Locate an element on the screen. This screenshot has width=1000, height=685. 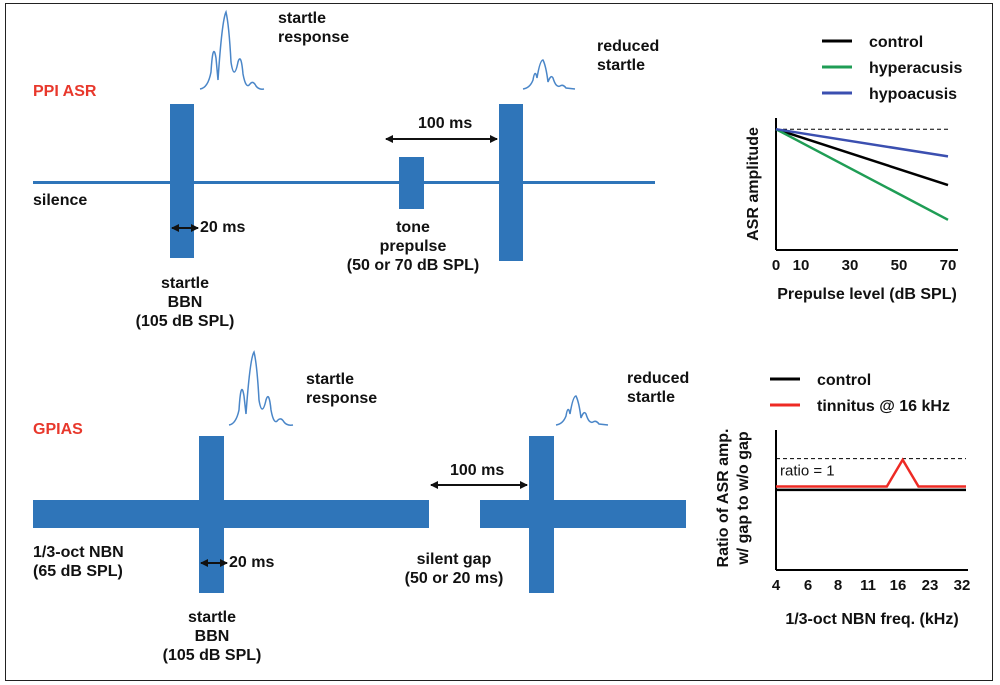
ppi-chart-legend-label: control is located at coordinates (896, 42).